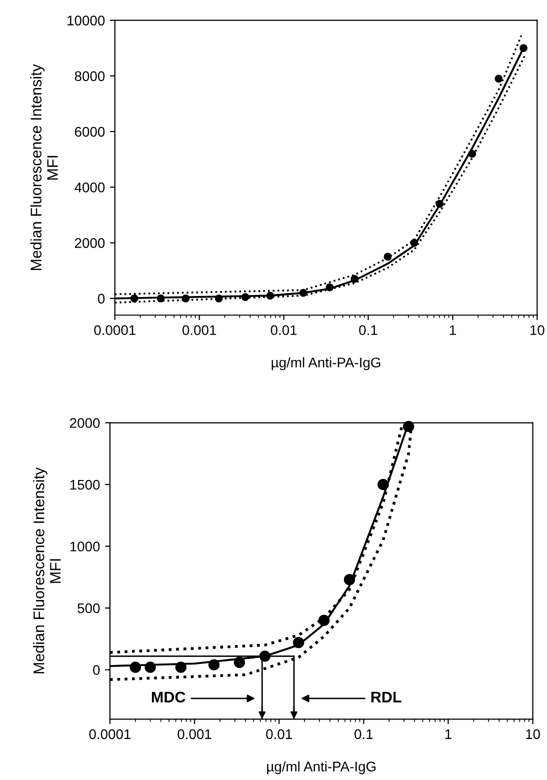  Describe the element at coordinates (85, 547) in the screenshot. I see `y-tick-label: 1000` at that location.